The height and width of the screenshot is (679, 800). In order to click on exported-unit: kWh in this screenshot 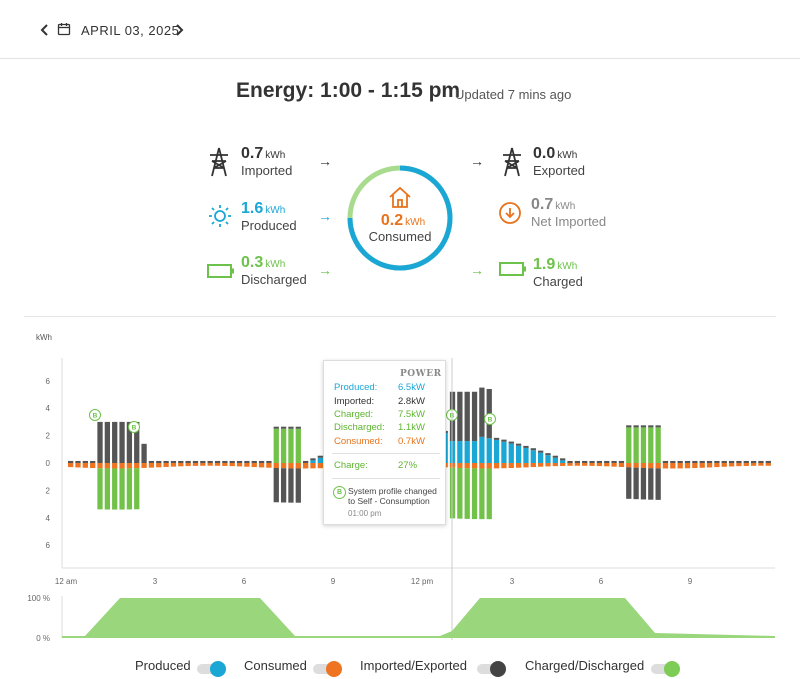, I will do `click(567, 155)`.